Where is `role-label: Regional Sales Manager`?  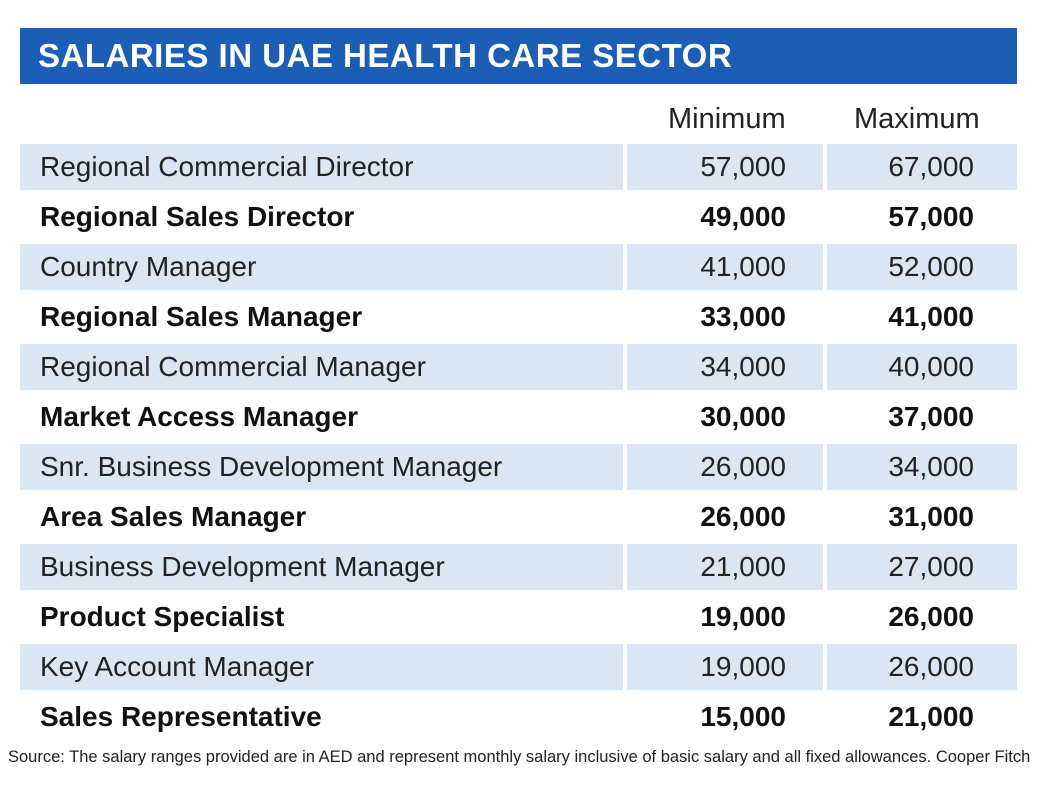
role-label: Regional Sales Manager is located at coordinates (201, 316).